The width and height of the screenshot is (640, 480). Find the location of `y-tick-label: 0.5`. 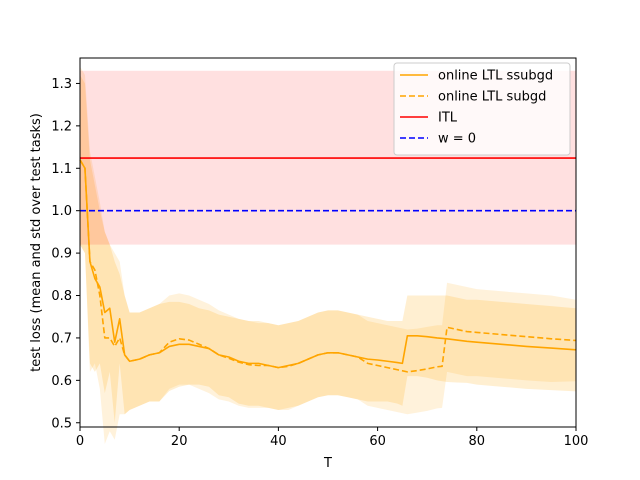

y-tick-label: 0.5 is located at coordinates (61, 423).